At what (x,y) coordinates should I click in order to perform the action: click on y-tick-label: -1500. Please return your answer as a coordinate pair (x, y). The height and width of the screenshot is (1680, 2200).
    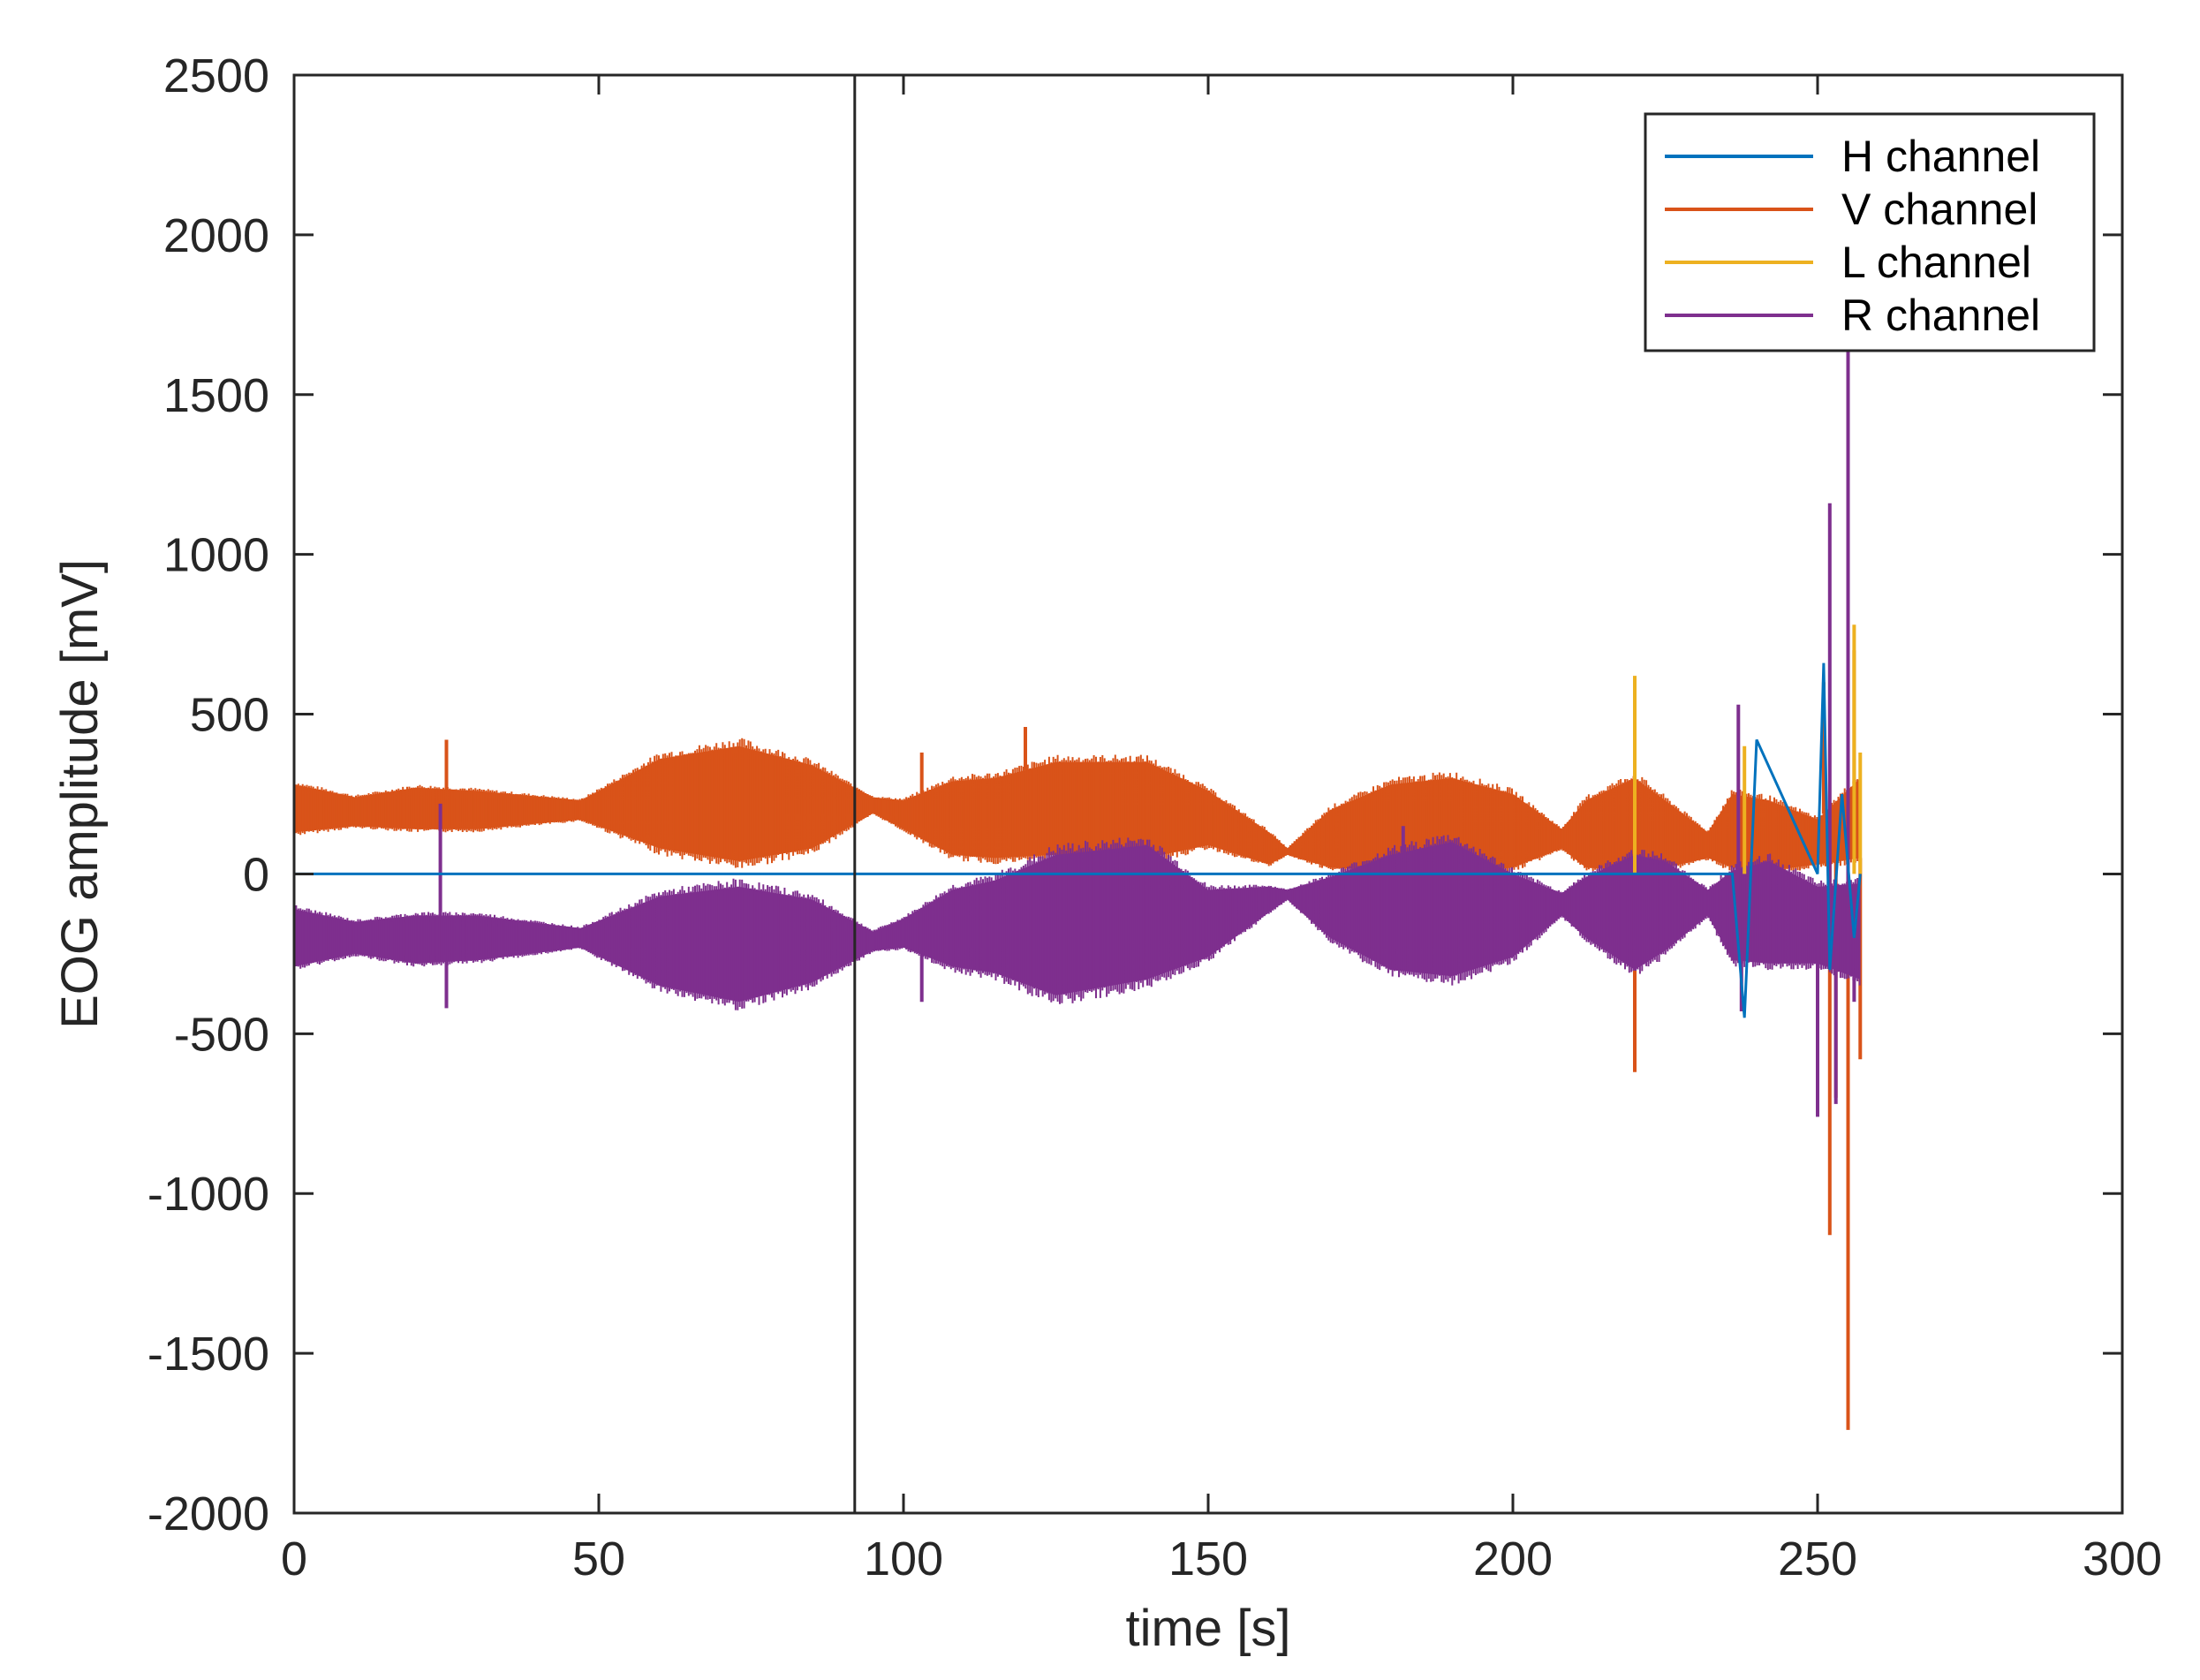
    Looking at the image, I should click on (208, 1354).